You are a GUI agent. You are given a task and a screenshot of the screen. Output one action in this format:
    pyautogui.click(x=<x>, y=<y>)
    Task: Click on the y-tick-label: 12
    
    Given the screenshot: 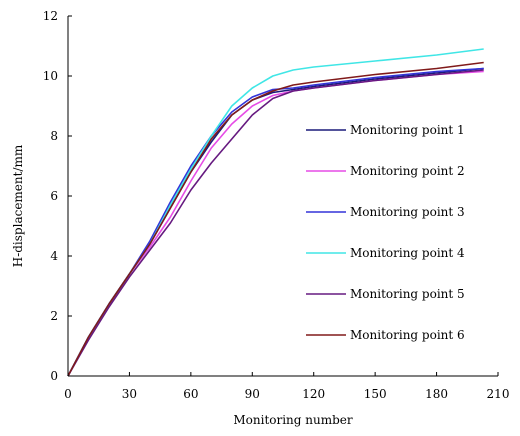 What is the action you would take?
    pyautogui.click(x=50, y=16)
    